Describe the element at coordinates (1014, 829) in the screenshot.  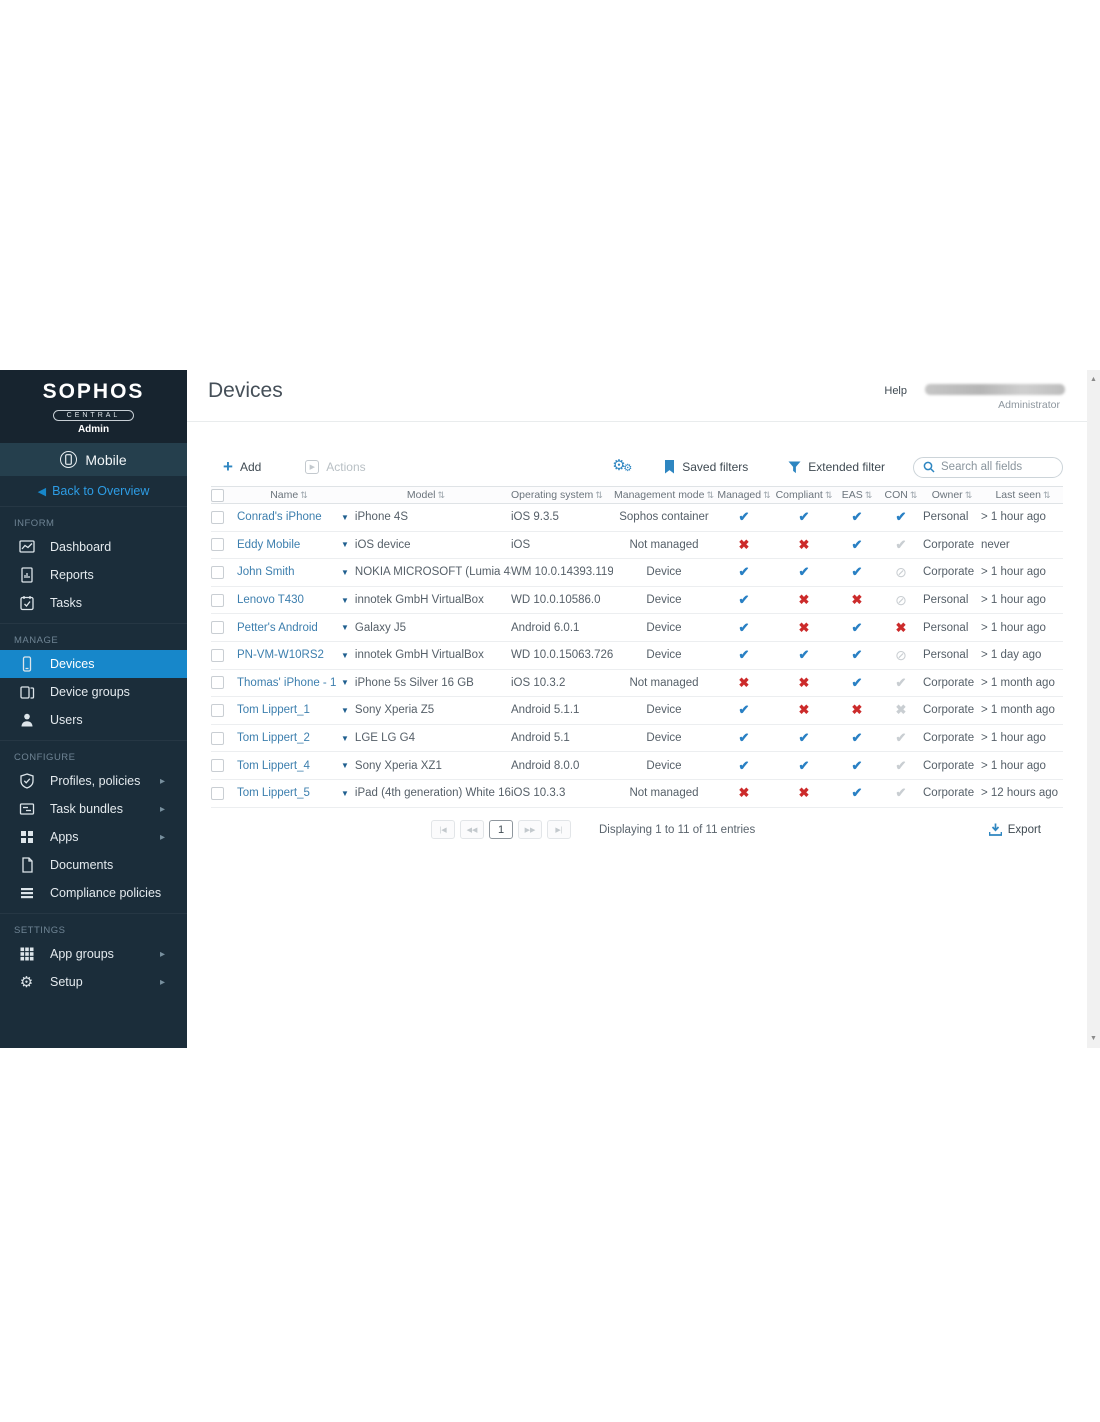
I see `export-button: Export` at that location.